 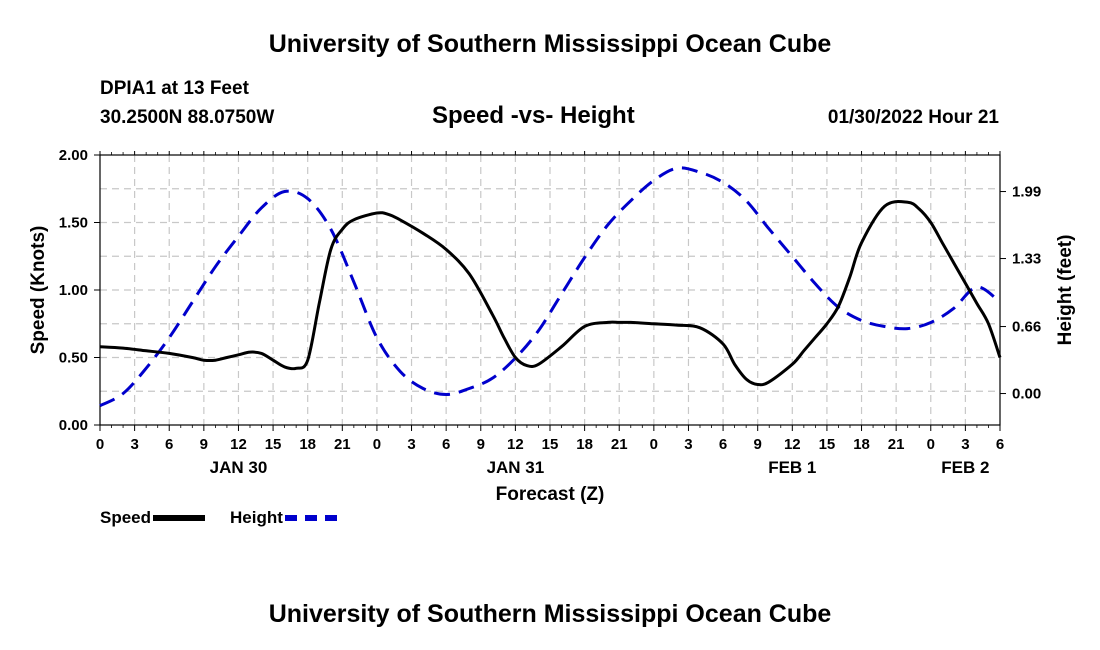 What do you see at coordinates (1026, 394) in the screenshot?
I see `y2-tick-label: 0.00` at bounding box center [1026, 394].